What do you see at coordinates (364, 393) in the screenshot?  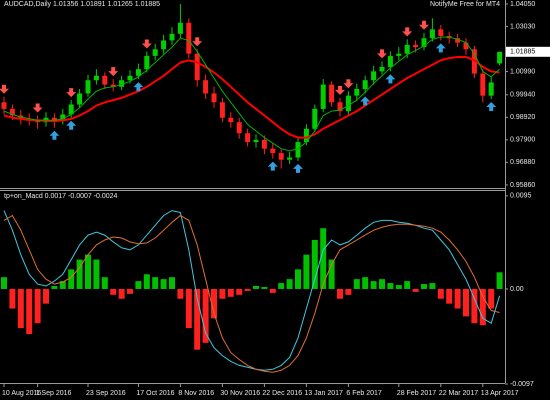 I see `x-tick-label: 6 Feb 2017` at bounding box center [364, 393].